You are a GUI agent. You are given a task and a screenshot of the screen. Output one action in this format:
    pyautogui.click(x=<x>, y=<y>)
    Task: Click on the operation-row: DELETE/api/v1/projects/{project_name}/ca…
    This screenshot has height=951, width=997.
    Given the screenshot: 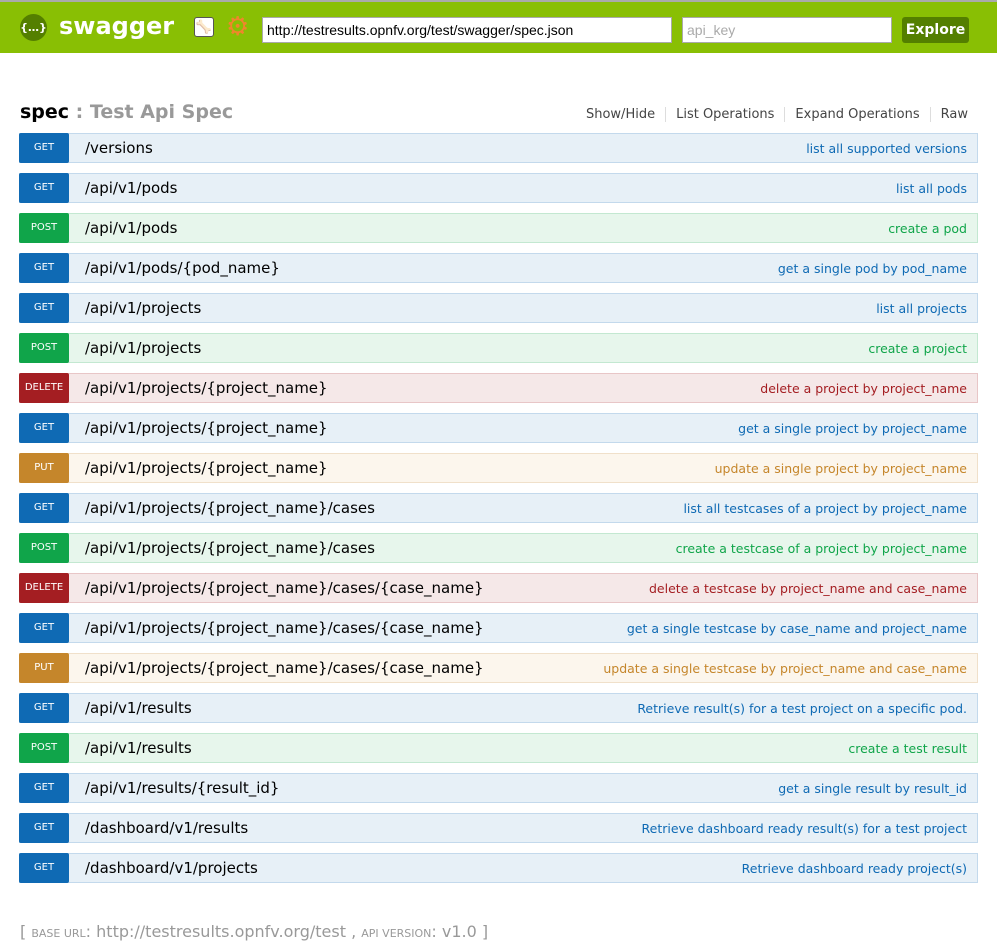 What is the action you would take?
    pyautogui.click(x=498, y=588)
    